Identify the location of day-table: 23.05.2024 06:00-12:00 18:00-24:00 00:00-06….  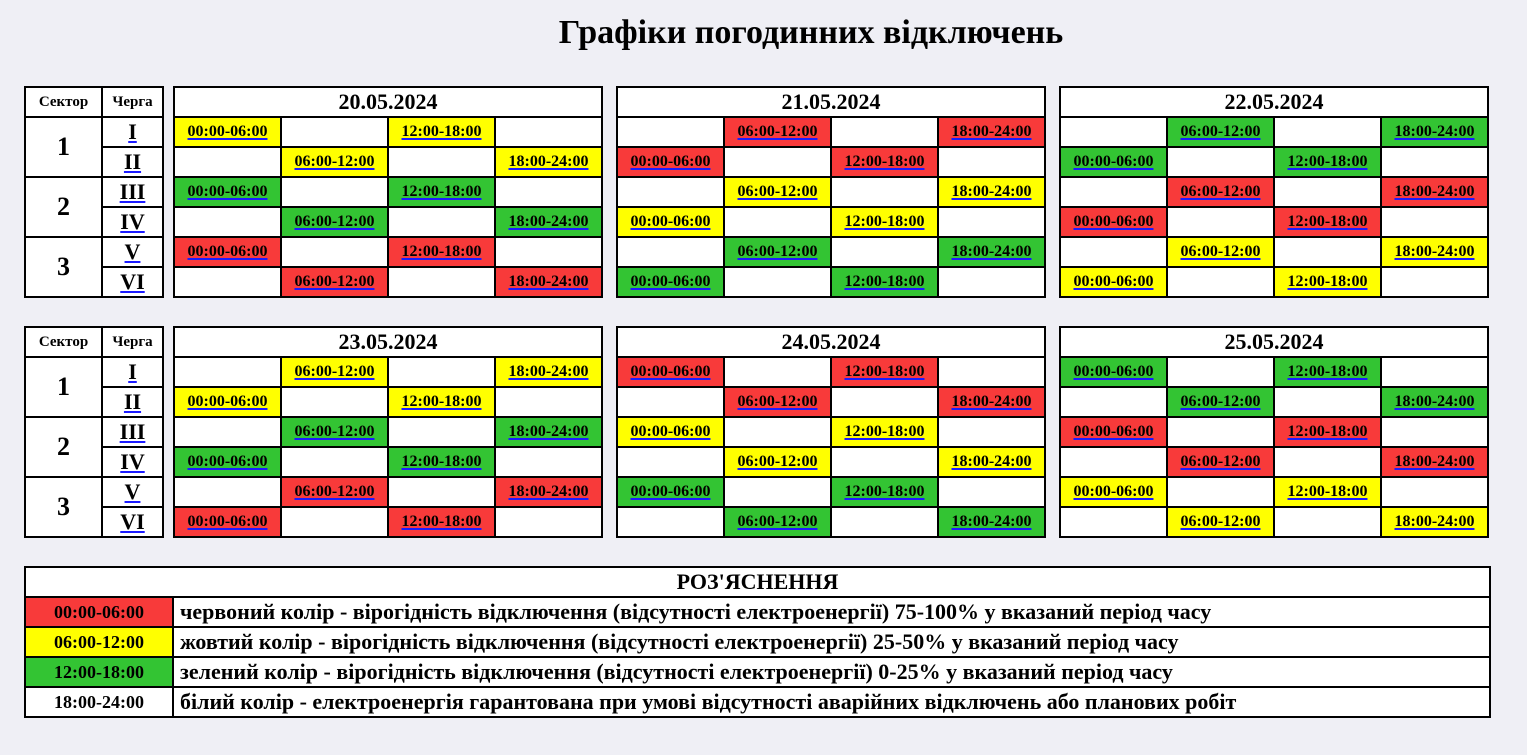
(388, 432).